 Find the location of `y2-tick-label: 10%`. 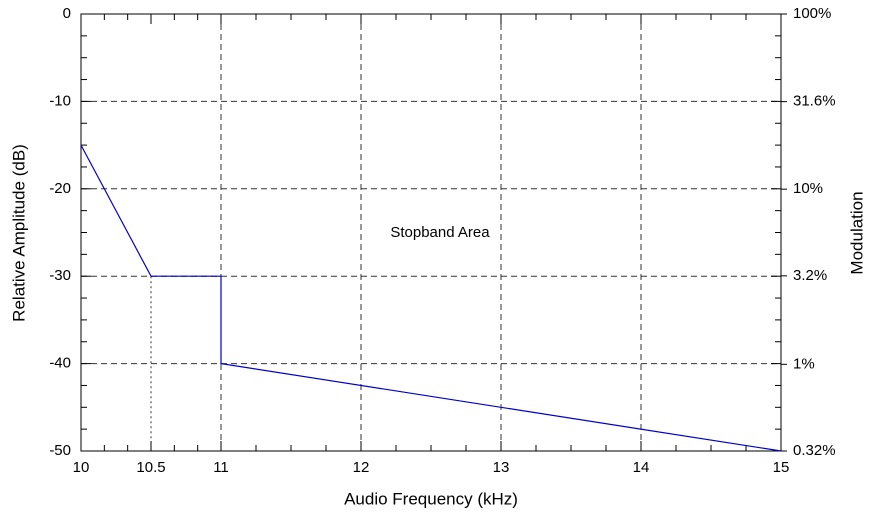

y2-tick-label: 10% is located at coordinates (808, 188).